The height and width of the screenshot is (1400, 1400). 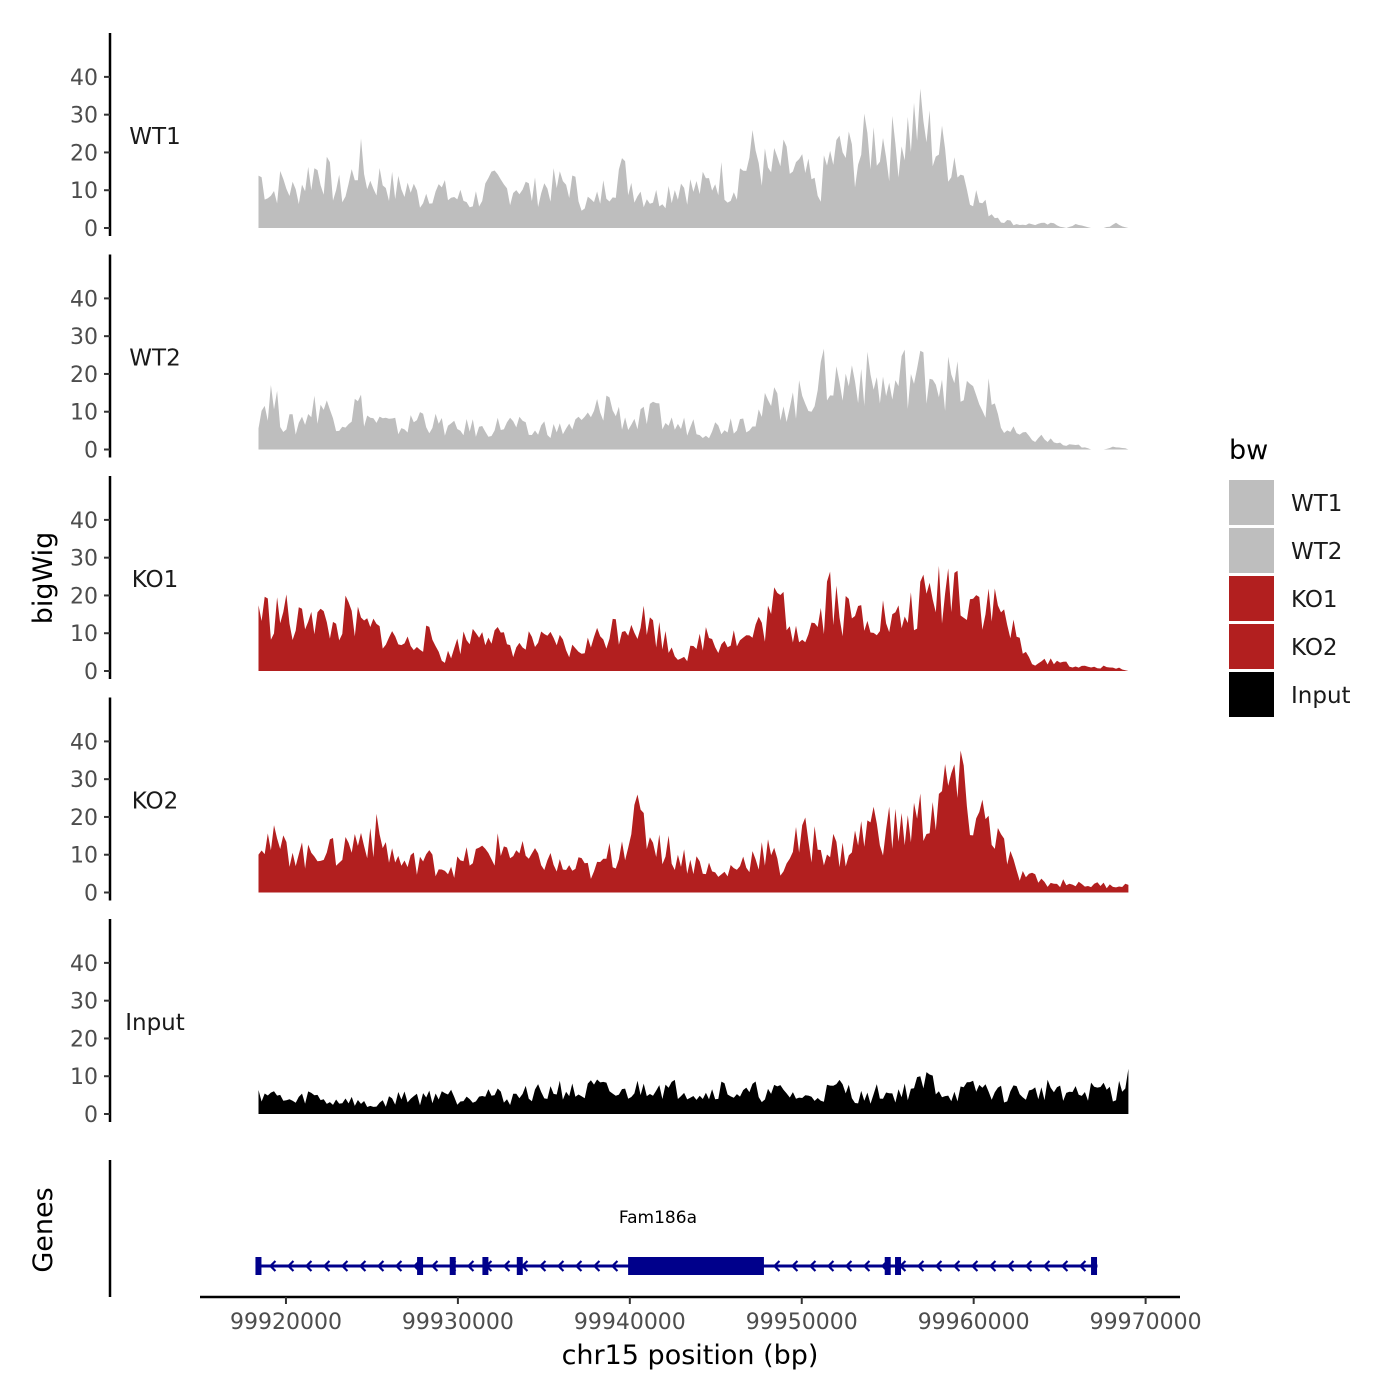 What do you see at coordinates (696, 1266) in the screenshot?
I see `gene-cds` at bounding box center [696, 1266].